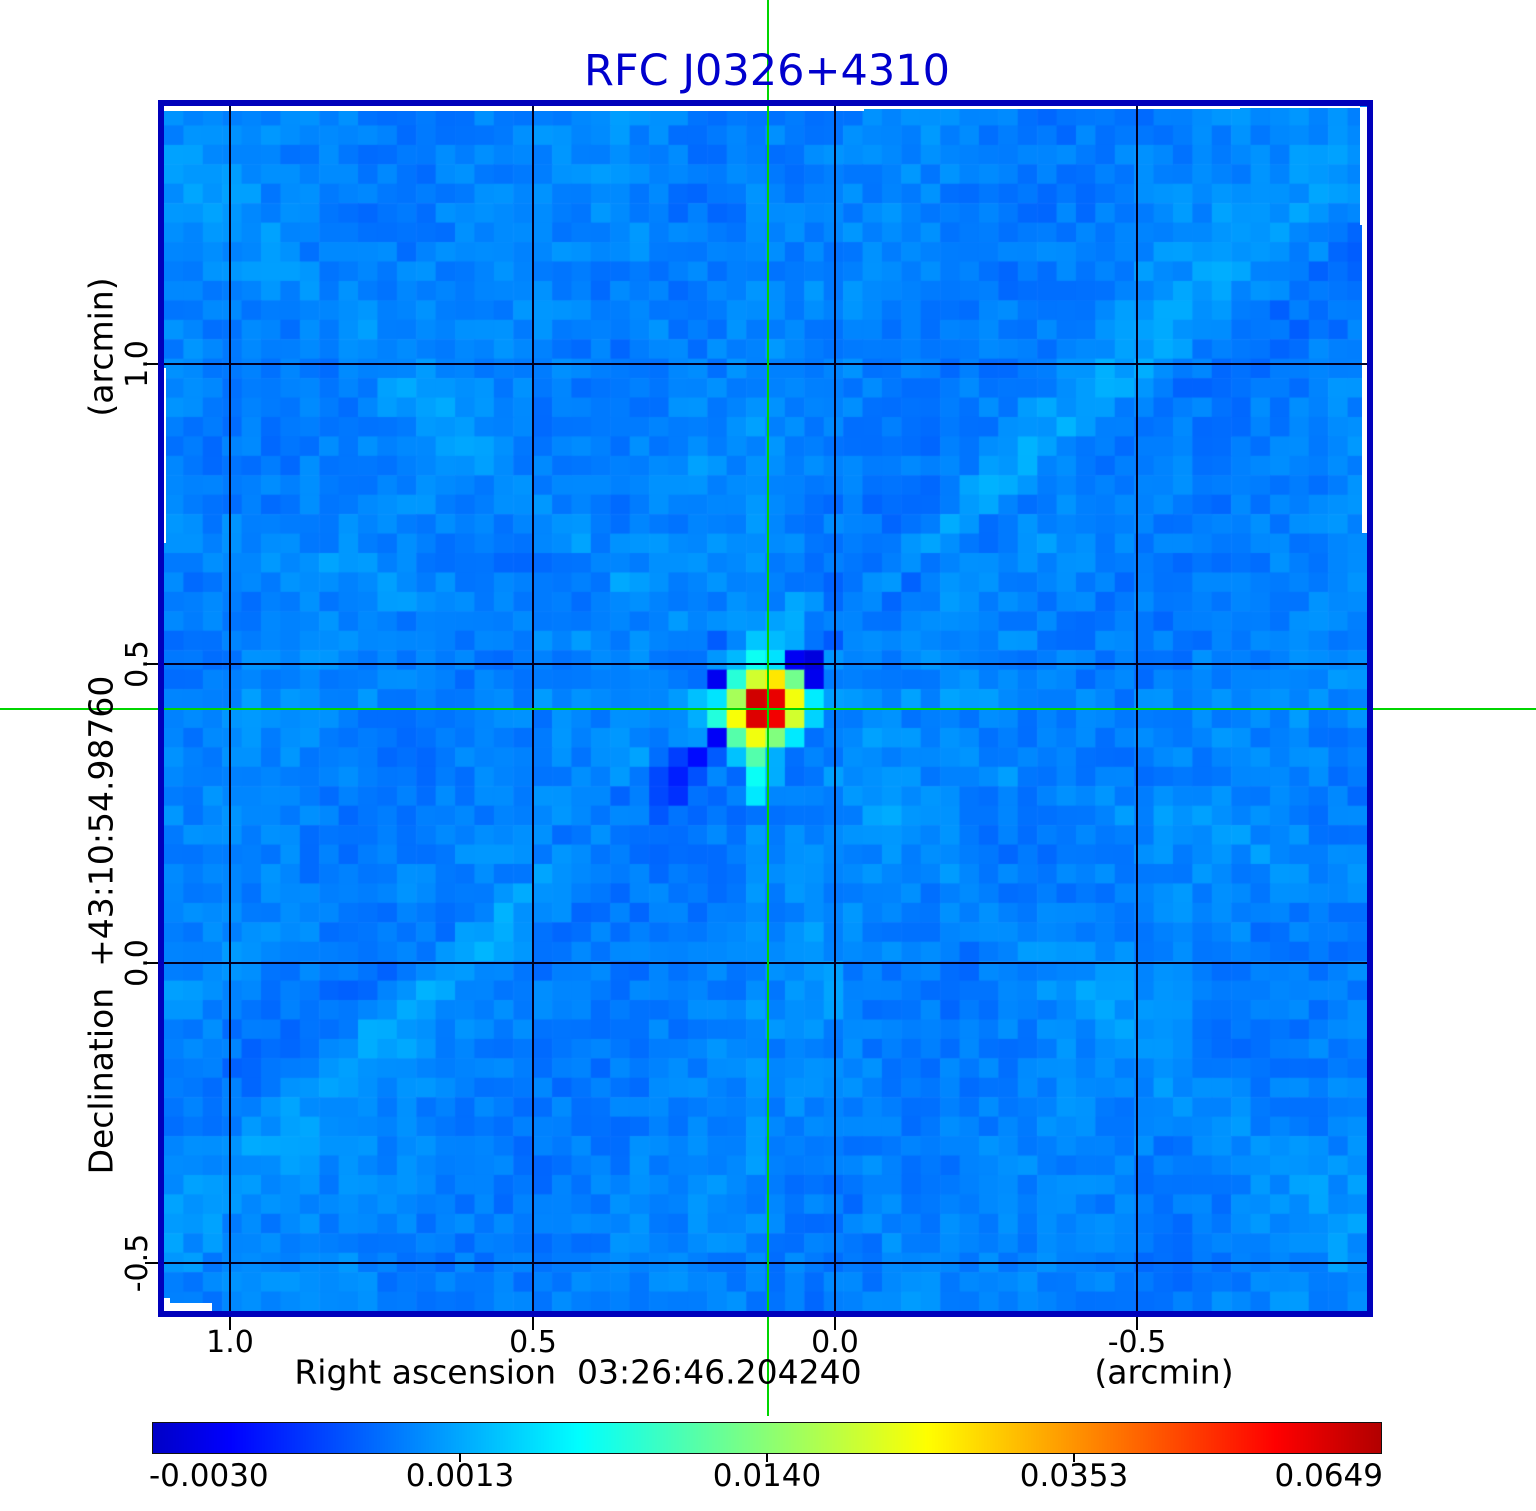 This screenshot has width=1536, height=1511. Describe the element at coordinates (460, 1476) in the screenshot. I see `colorbar-tick-label: 0.0013` at that location.